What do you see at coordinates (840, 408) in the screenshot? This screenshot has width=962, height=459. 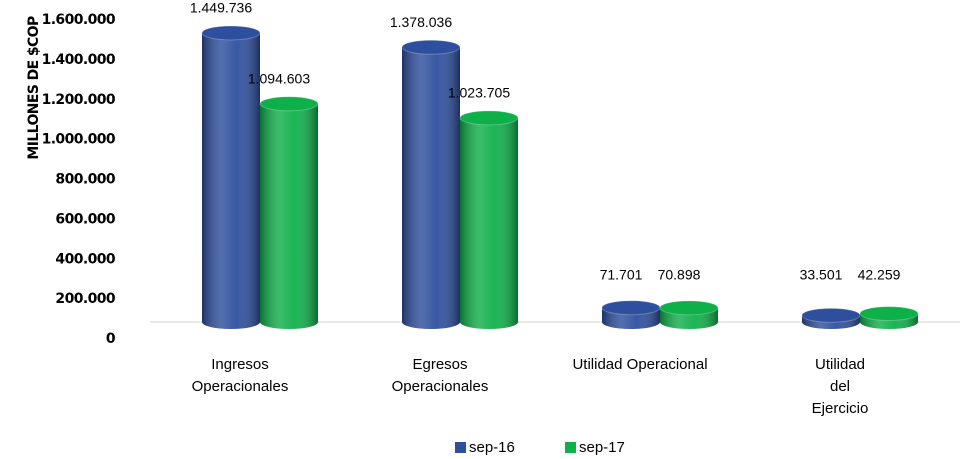 I see `x-tick-label-line: Ejercicio` at bounding box center [840, 408].